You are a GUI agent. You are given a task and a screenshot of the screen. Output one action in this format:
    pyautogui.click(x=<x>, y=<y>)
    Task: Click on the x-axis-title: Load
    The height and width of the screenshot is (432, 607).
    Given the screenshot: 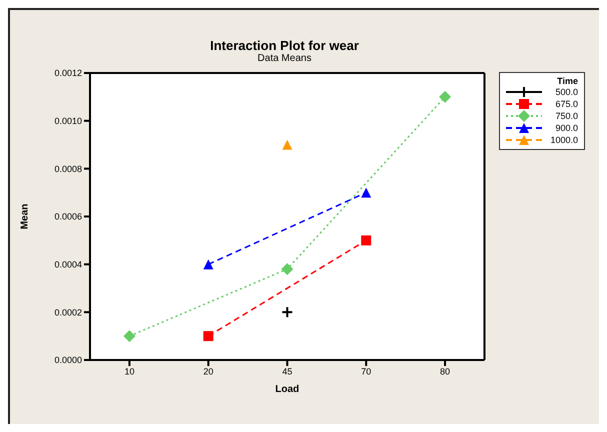 What is the action you would take?
    pyautogui.click(x=287, y=389)
    